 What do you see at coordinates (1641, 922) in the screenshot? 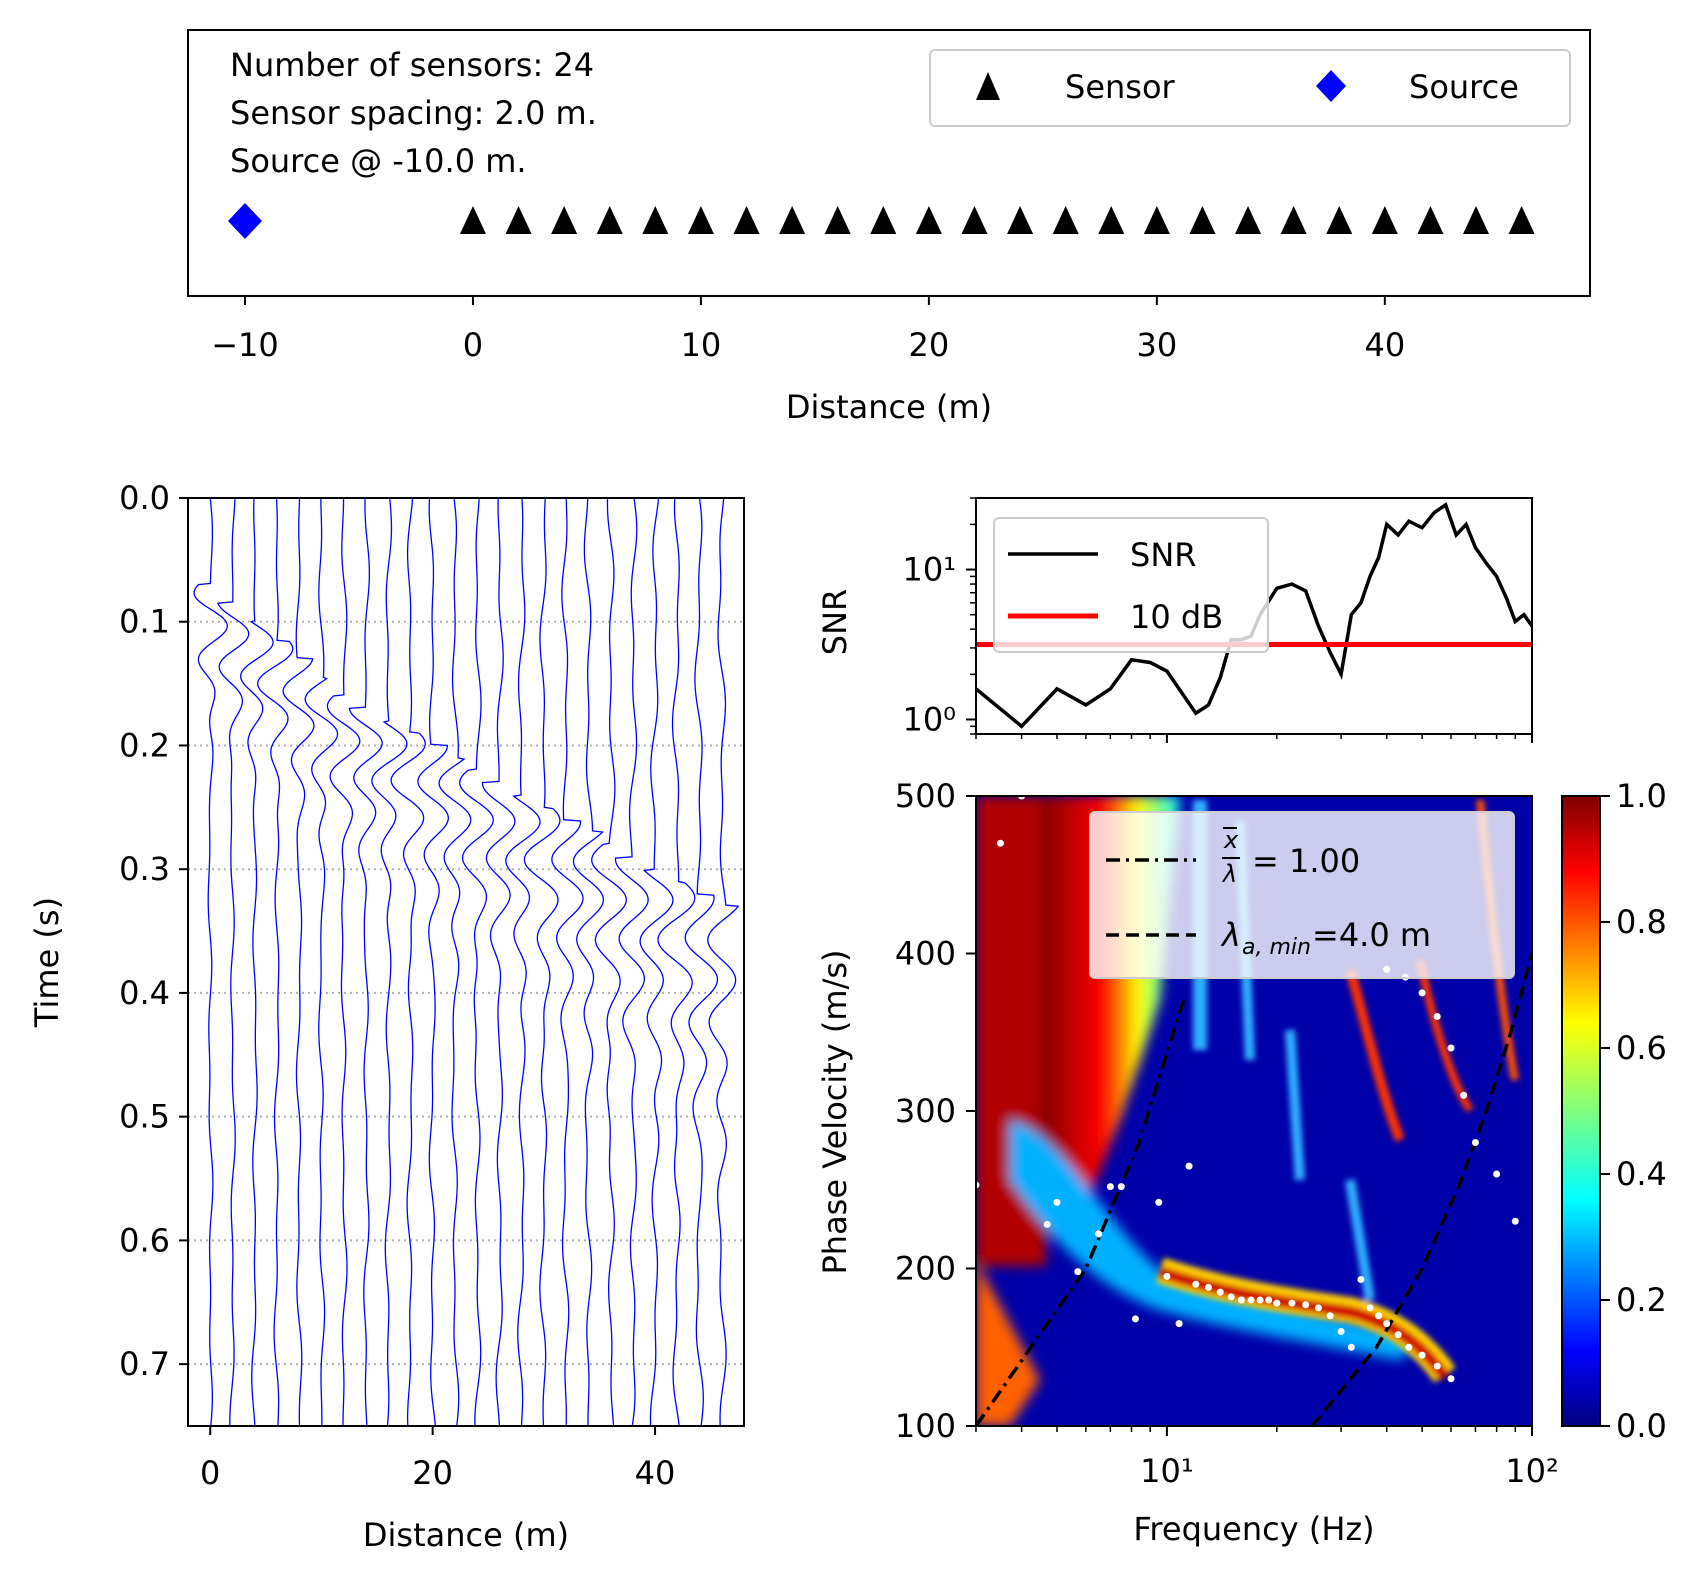
I see `colorbar-tick-label: 0.8` at bounding box center [1641, 922].